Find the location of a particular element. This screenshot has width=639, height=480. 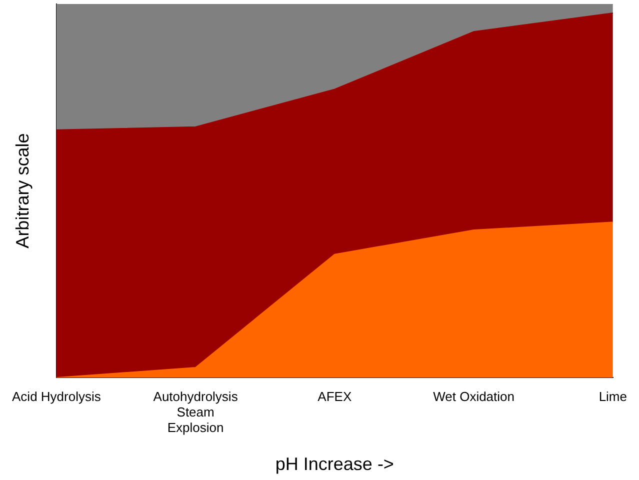

x-tick-label: Wet Oxidation is located at coordinates (473, 396).